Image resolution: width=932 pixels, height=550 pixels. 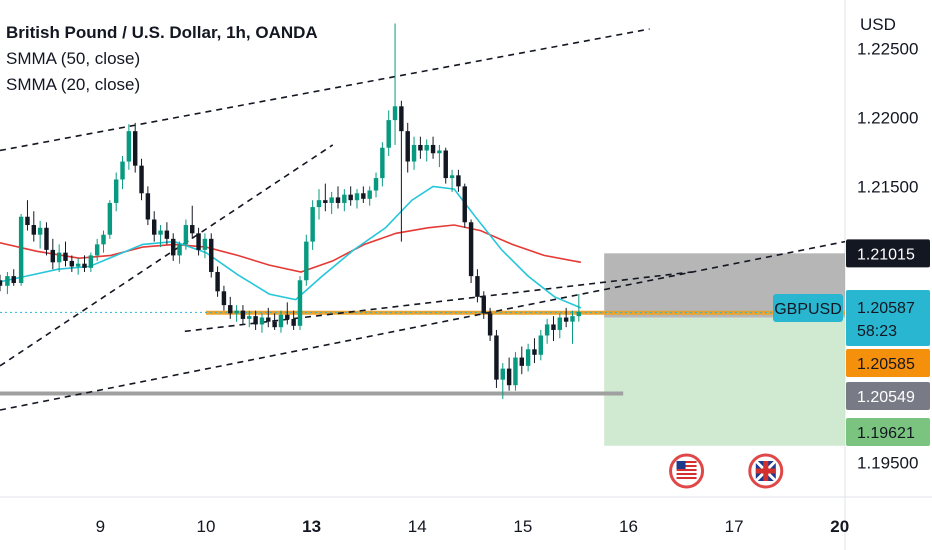 I want to click on indicator-smma-50: SMMA (50, close), so click(x=73, y=58).